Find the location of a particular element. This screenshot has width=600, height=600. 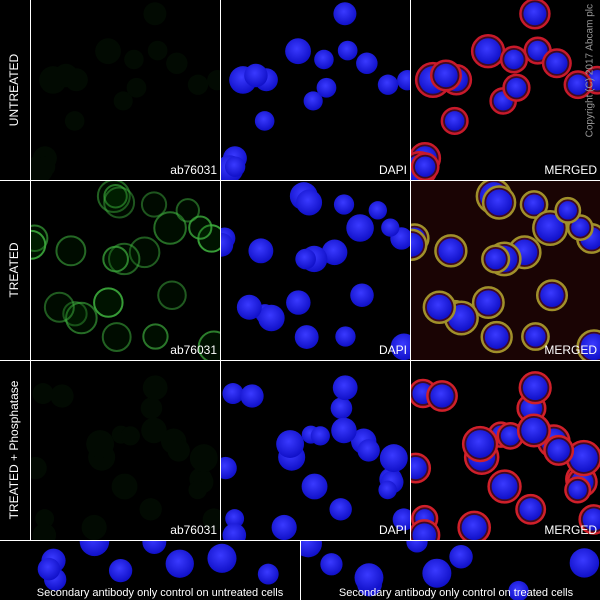

panel-label: DAPI is located at coordinates (393, 530).